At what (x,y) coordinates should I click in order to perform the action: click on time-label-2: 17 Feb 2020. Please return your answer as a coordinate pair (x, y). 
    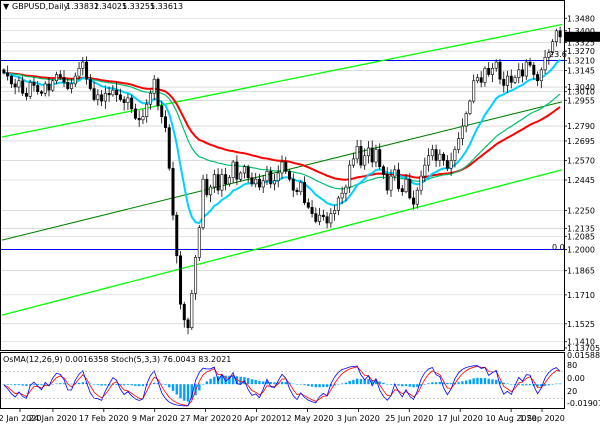
    Looking at the image, I should click on (104, 418).